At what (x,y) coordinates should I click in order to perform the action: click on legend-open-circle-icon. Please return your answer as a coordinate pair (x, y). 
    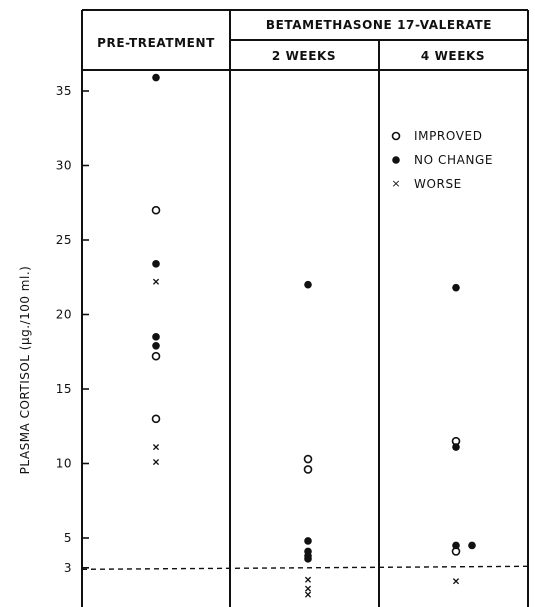
    Looking at the image, I should click on (396, 136).